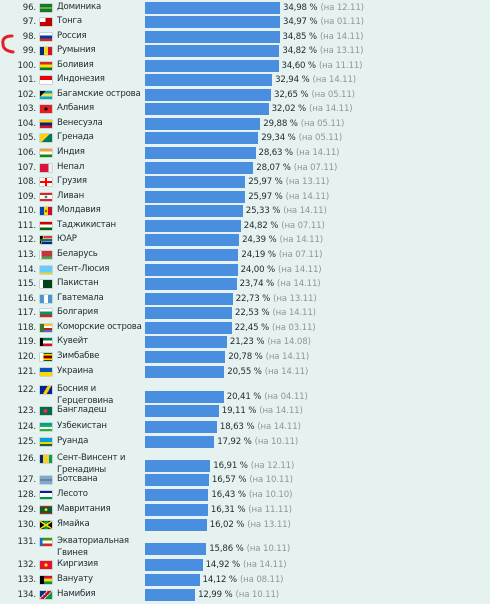 Image resolution: width=490 pixels, height=604 pixels. What do you see at coordinates (77, 254) in the screenshot?
I see `country-name: Беларусь` at bounding box center [77, 254].